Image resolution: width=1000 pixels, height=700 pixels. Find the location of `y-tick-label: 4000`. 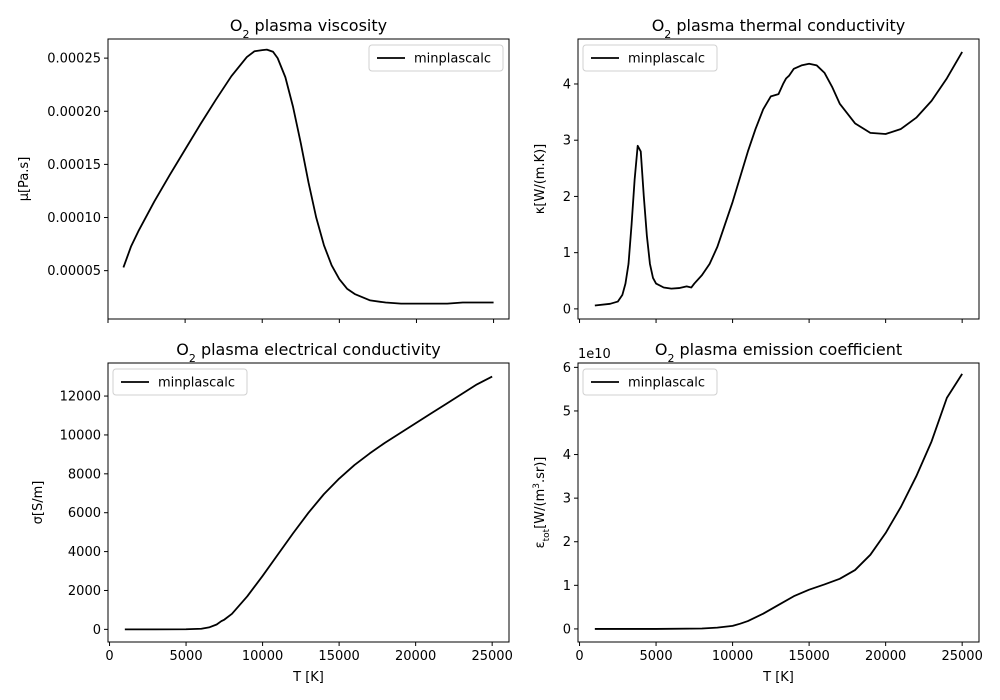

y-tick-label: 4000 is located at coordinates (84, 552).